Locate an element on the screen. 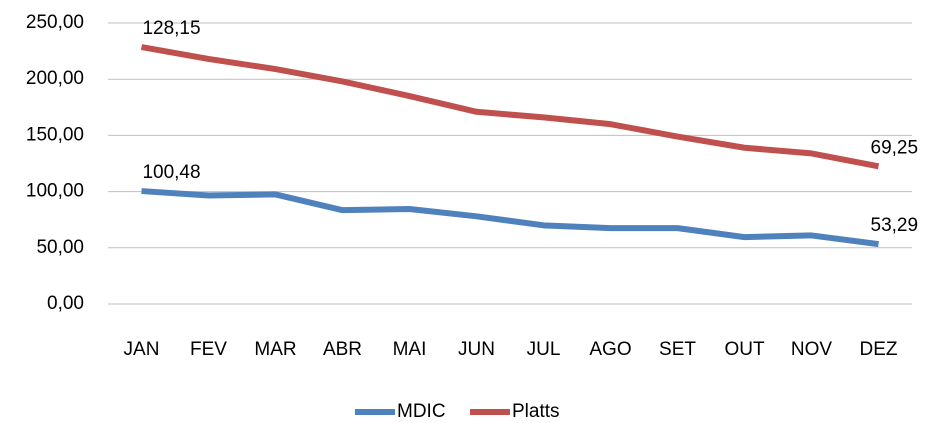  y-tick-label: 100,00 is located at coordinates (55, 191).